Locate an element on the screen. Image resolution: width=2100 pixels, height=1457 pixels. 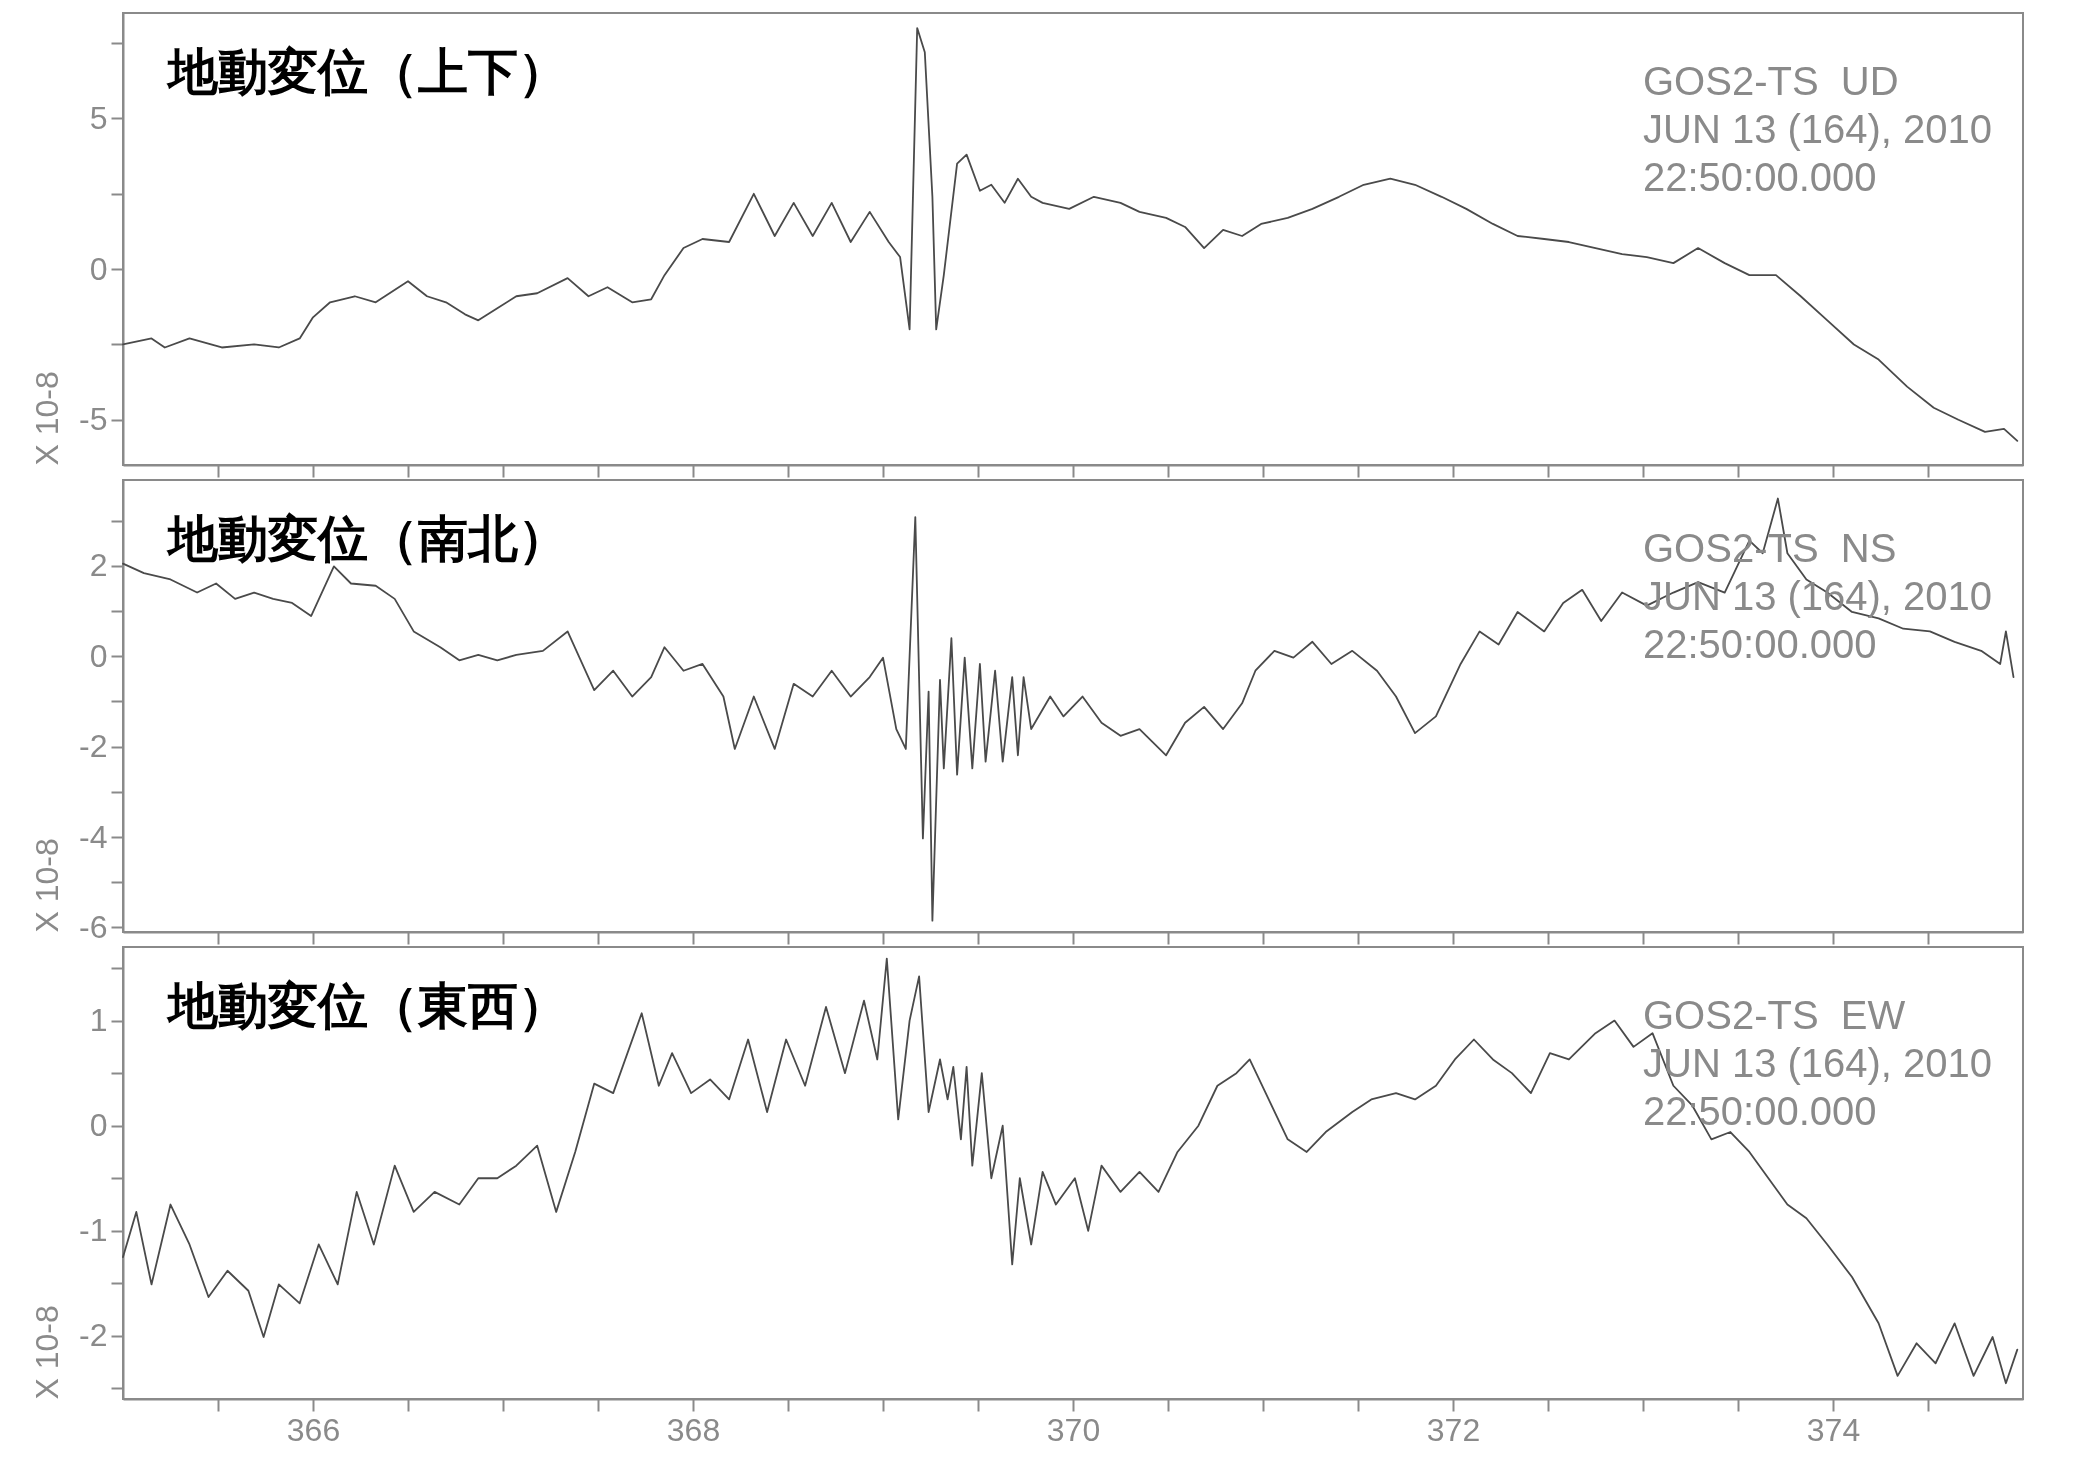
y-tick-label: -5 is located at coordinates (93, 419).